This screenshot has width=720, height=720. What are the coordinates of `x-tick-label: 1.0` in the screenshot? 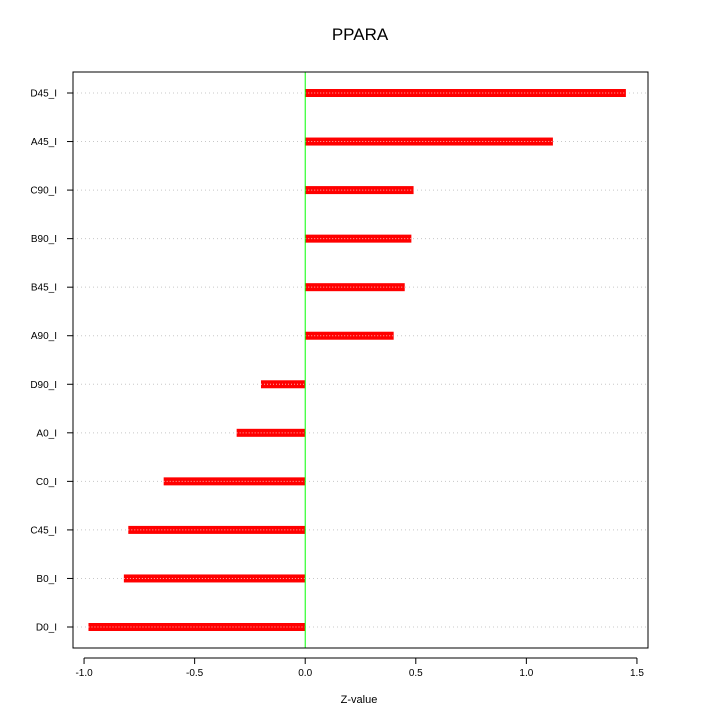 It's located at (526, 673).